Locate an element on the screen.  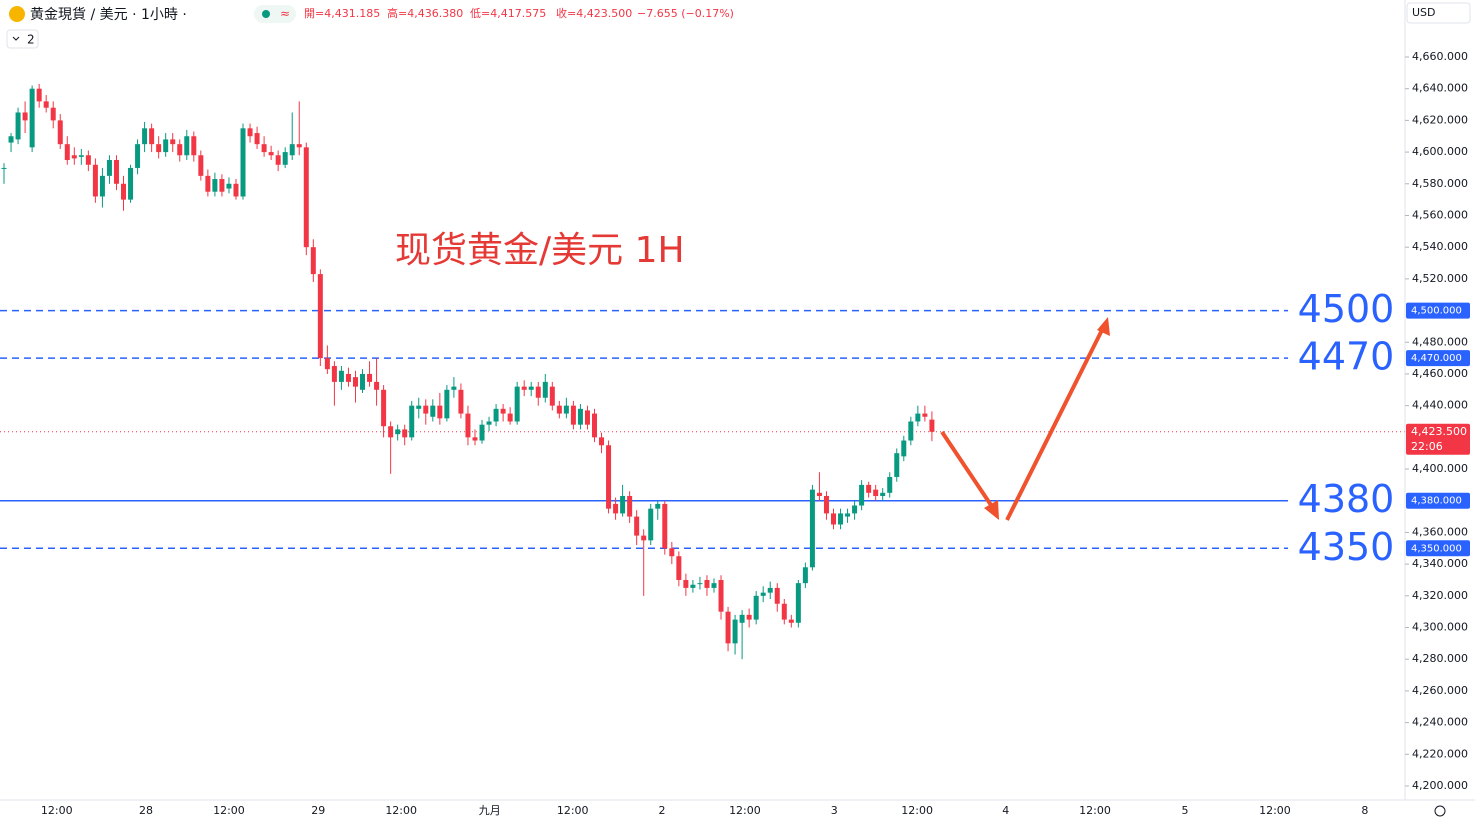
arrow-head is located at coordinates (1103, 326).